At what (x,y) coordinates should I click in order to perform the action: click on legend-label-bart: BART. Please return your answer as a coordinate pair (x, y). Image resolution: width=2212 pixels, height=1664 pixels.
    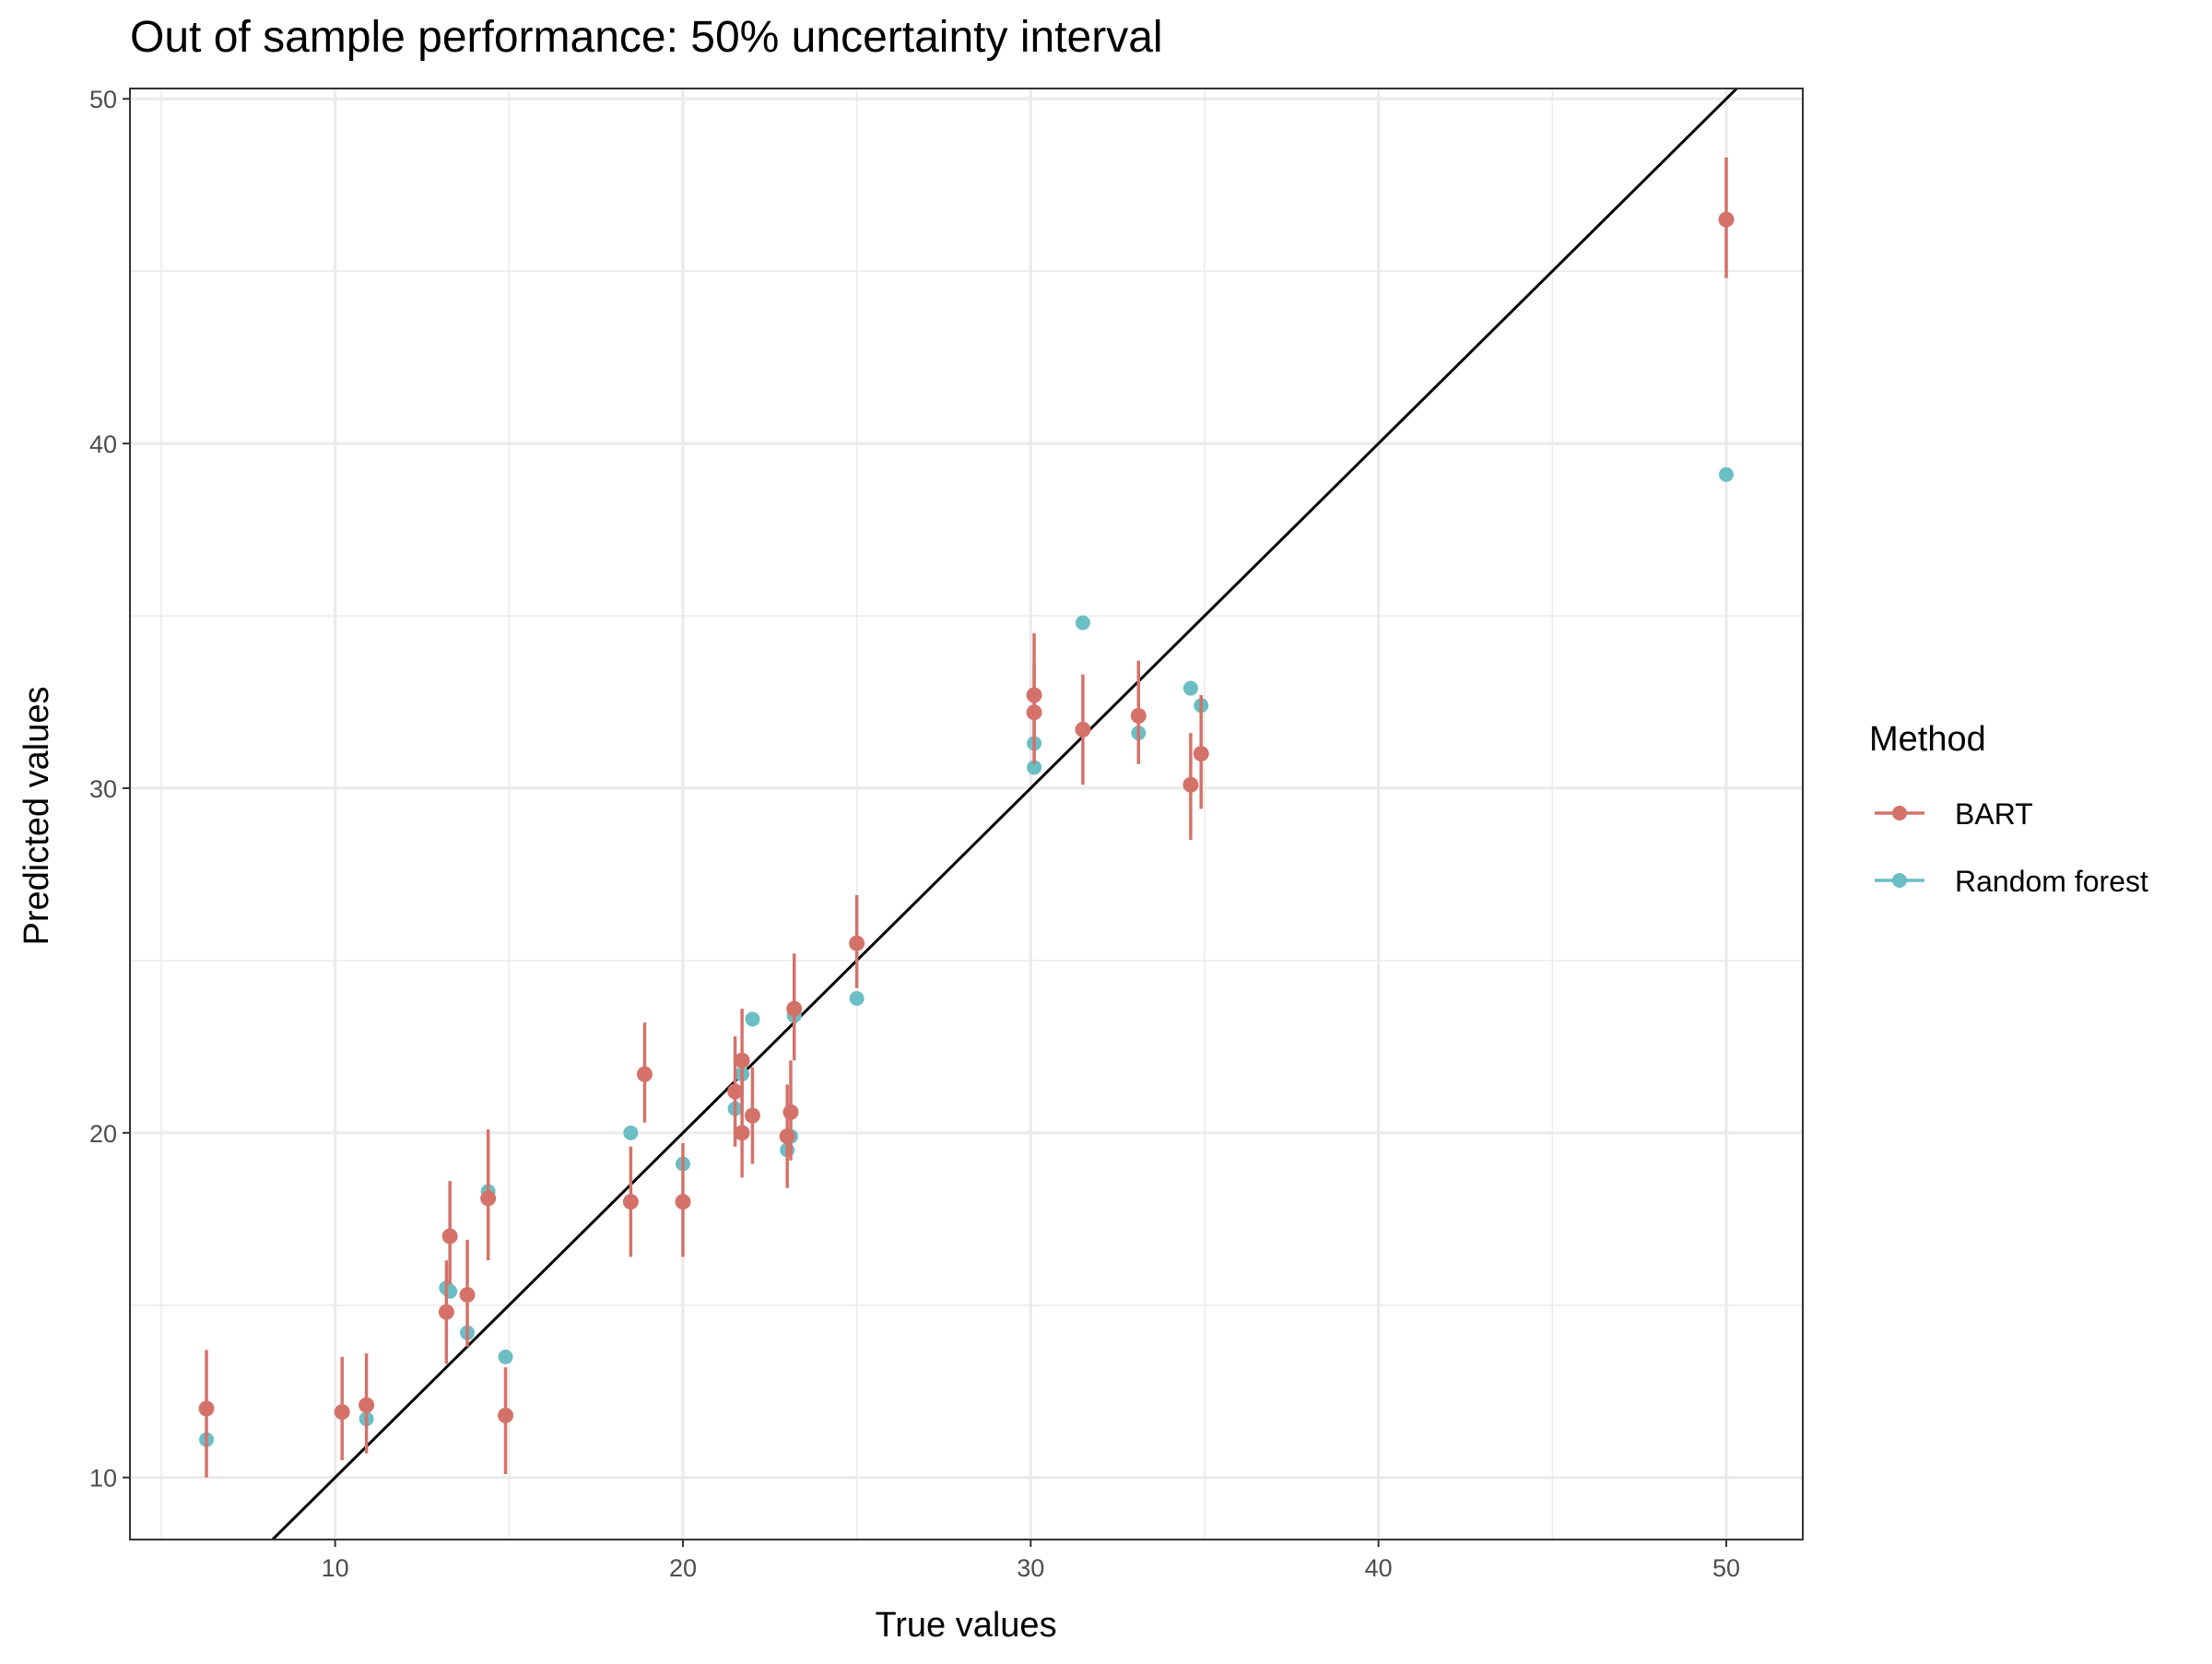
    Looking at the image, I should click on (1994, 814).